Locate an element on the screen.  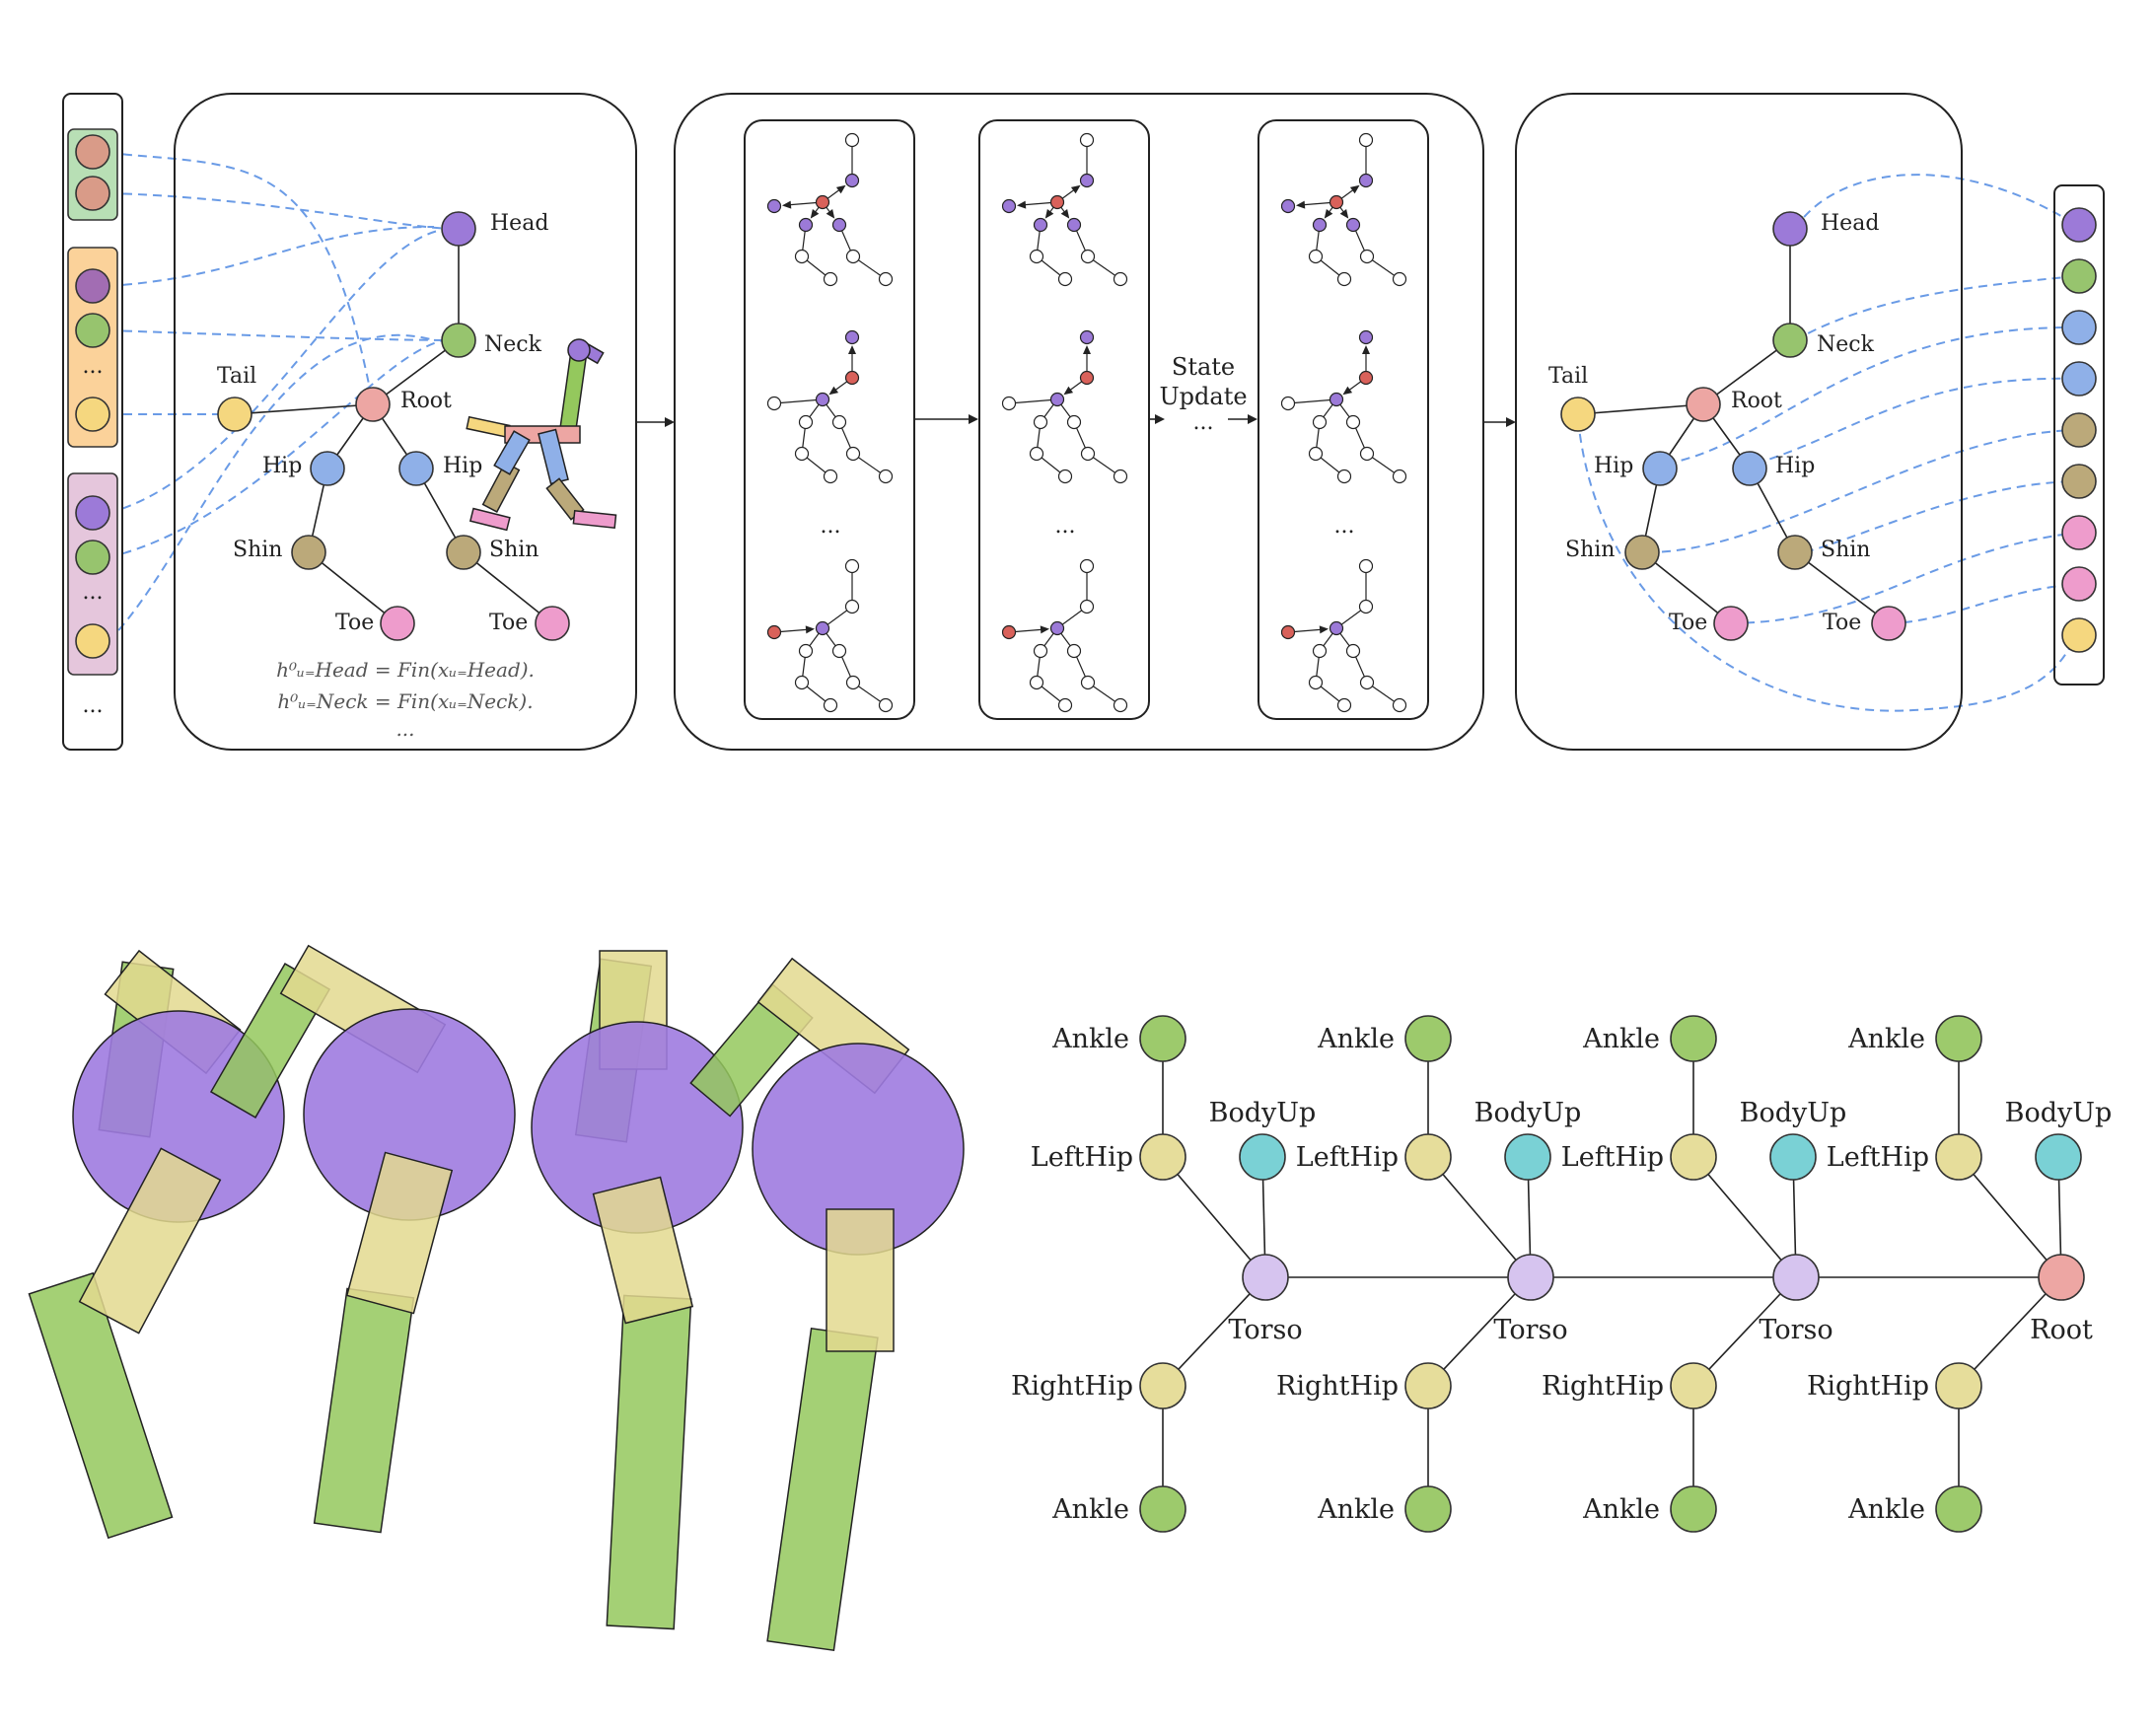
lefthip-node is located at coordinates (1958, 1157).